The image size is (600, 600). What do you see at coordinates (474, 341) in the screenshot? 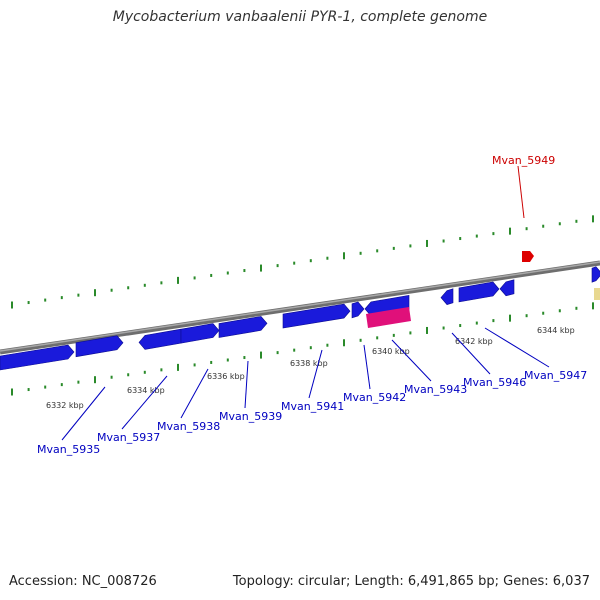
I see `ruler-label: 6342 kbp` at bounding box center [474, 341].